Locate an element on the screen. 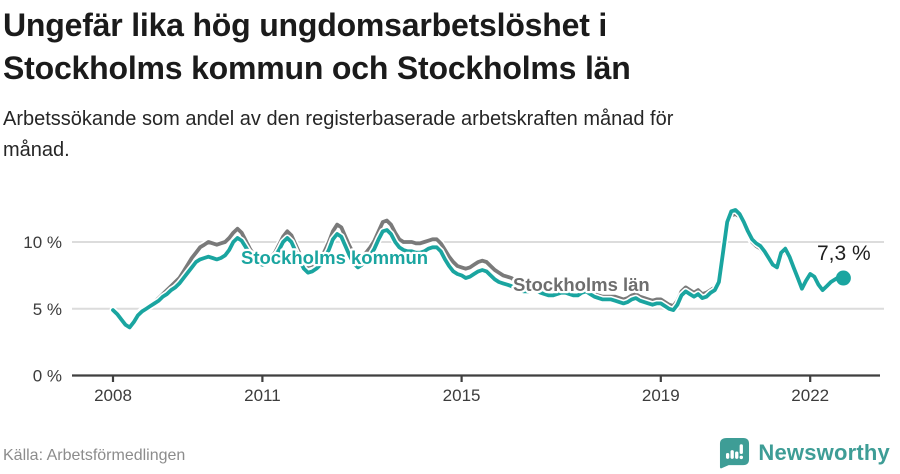 This screenshot has height=474, width=900. x-tick-label-2022: 2022 is located at coordinates (810, 395).